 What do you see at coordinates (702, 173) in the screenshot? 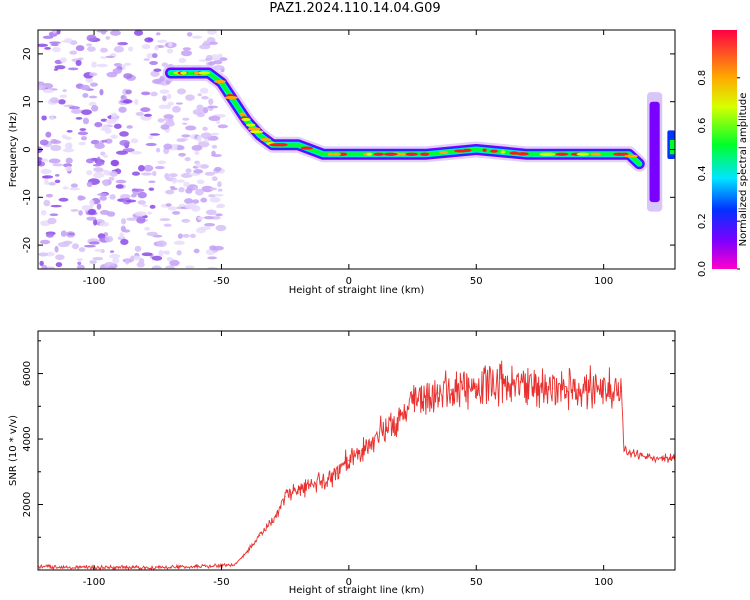
I see `colorbar-tick-label: 0.4` at bounding box center [702, 173].